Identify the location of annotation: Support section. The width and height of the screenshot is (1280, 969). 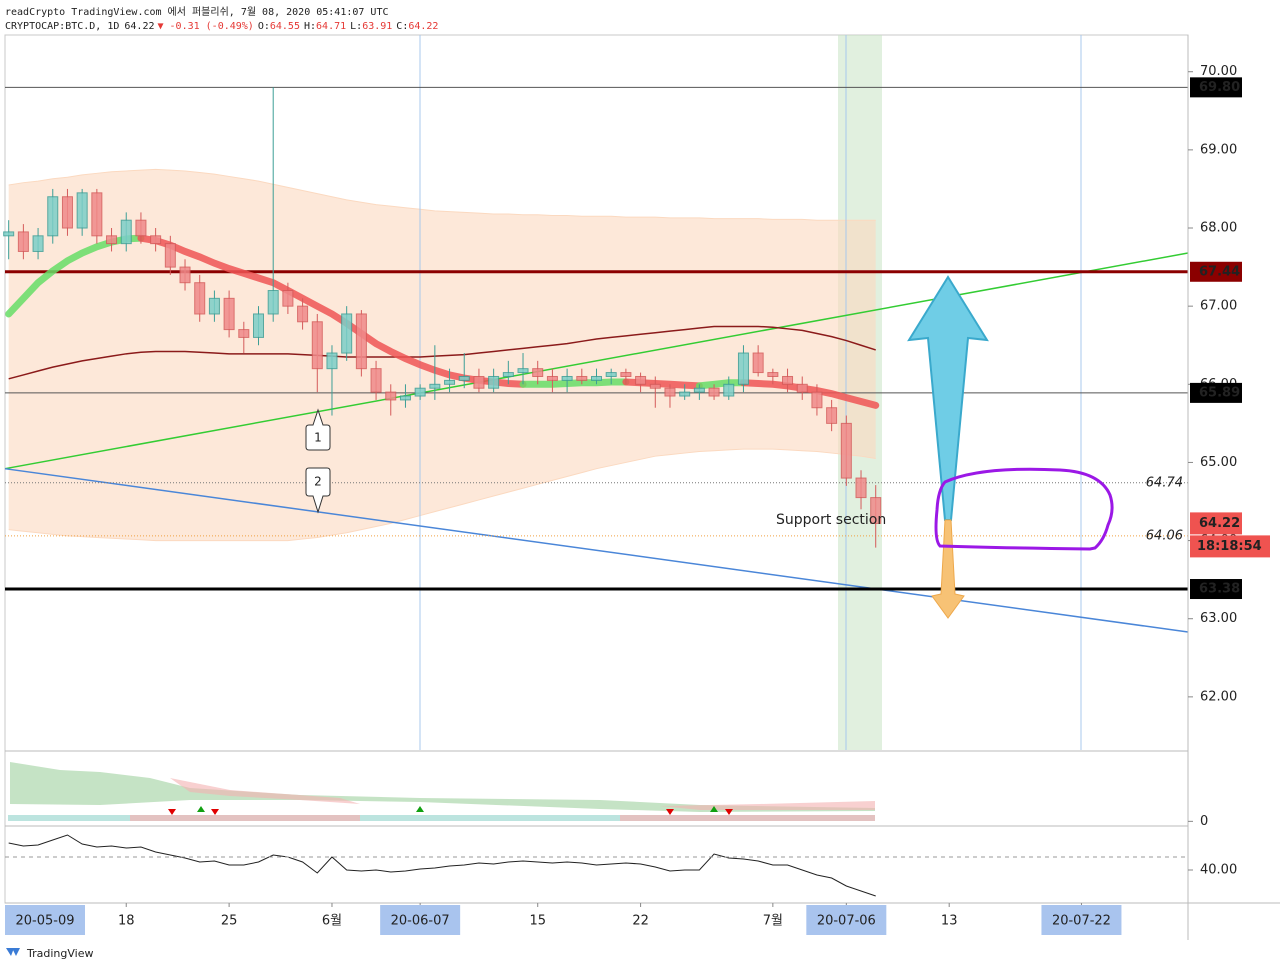
(831, 520).